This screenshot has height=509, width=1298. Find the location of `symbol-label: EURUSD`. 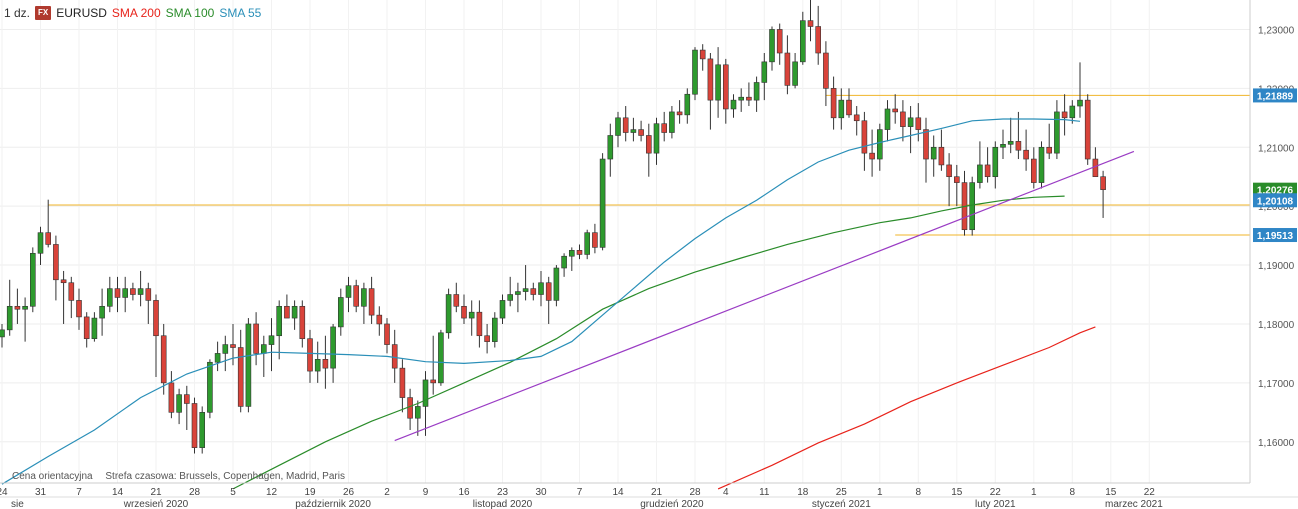

symbol-label: EURUSD is located at coordinates (81, 13).